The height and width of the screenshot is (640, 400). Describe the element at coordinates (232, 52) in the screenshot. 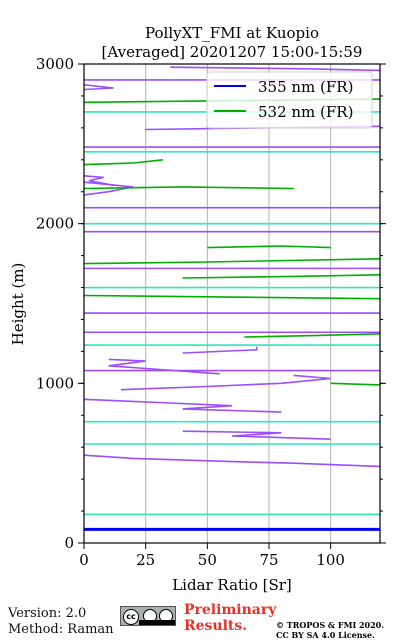

I see `chart-subtitle: [Averaged] 20201207 15:00-15:59` at that location.